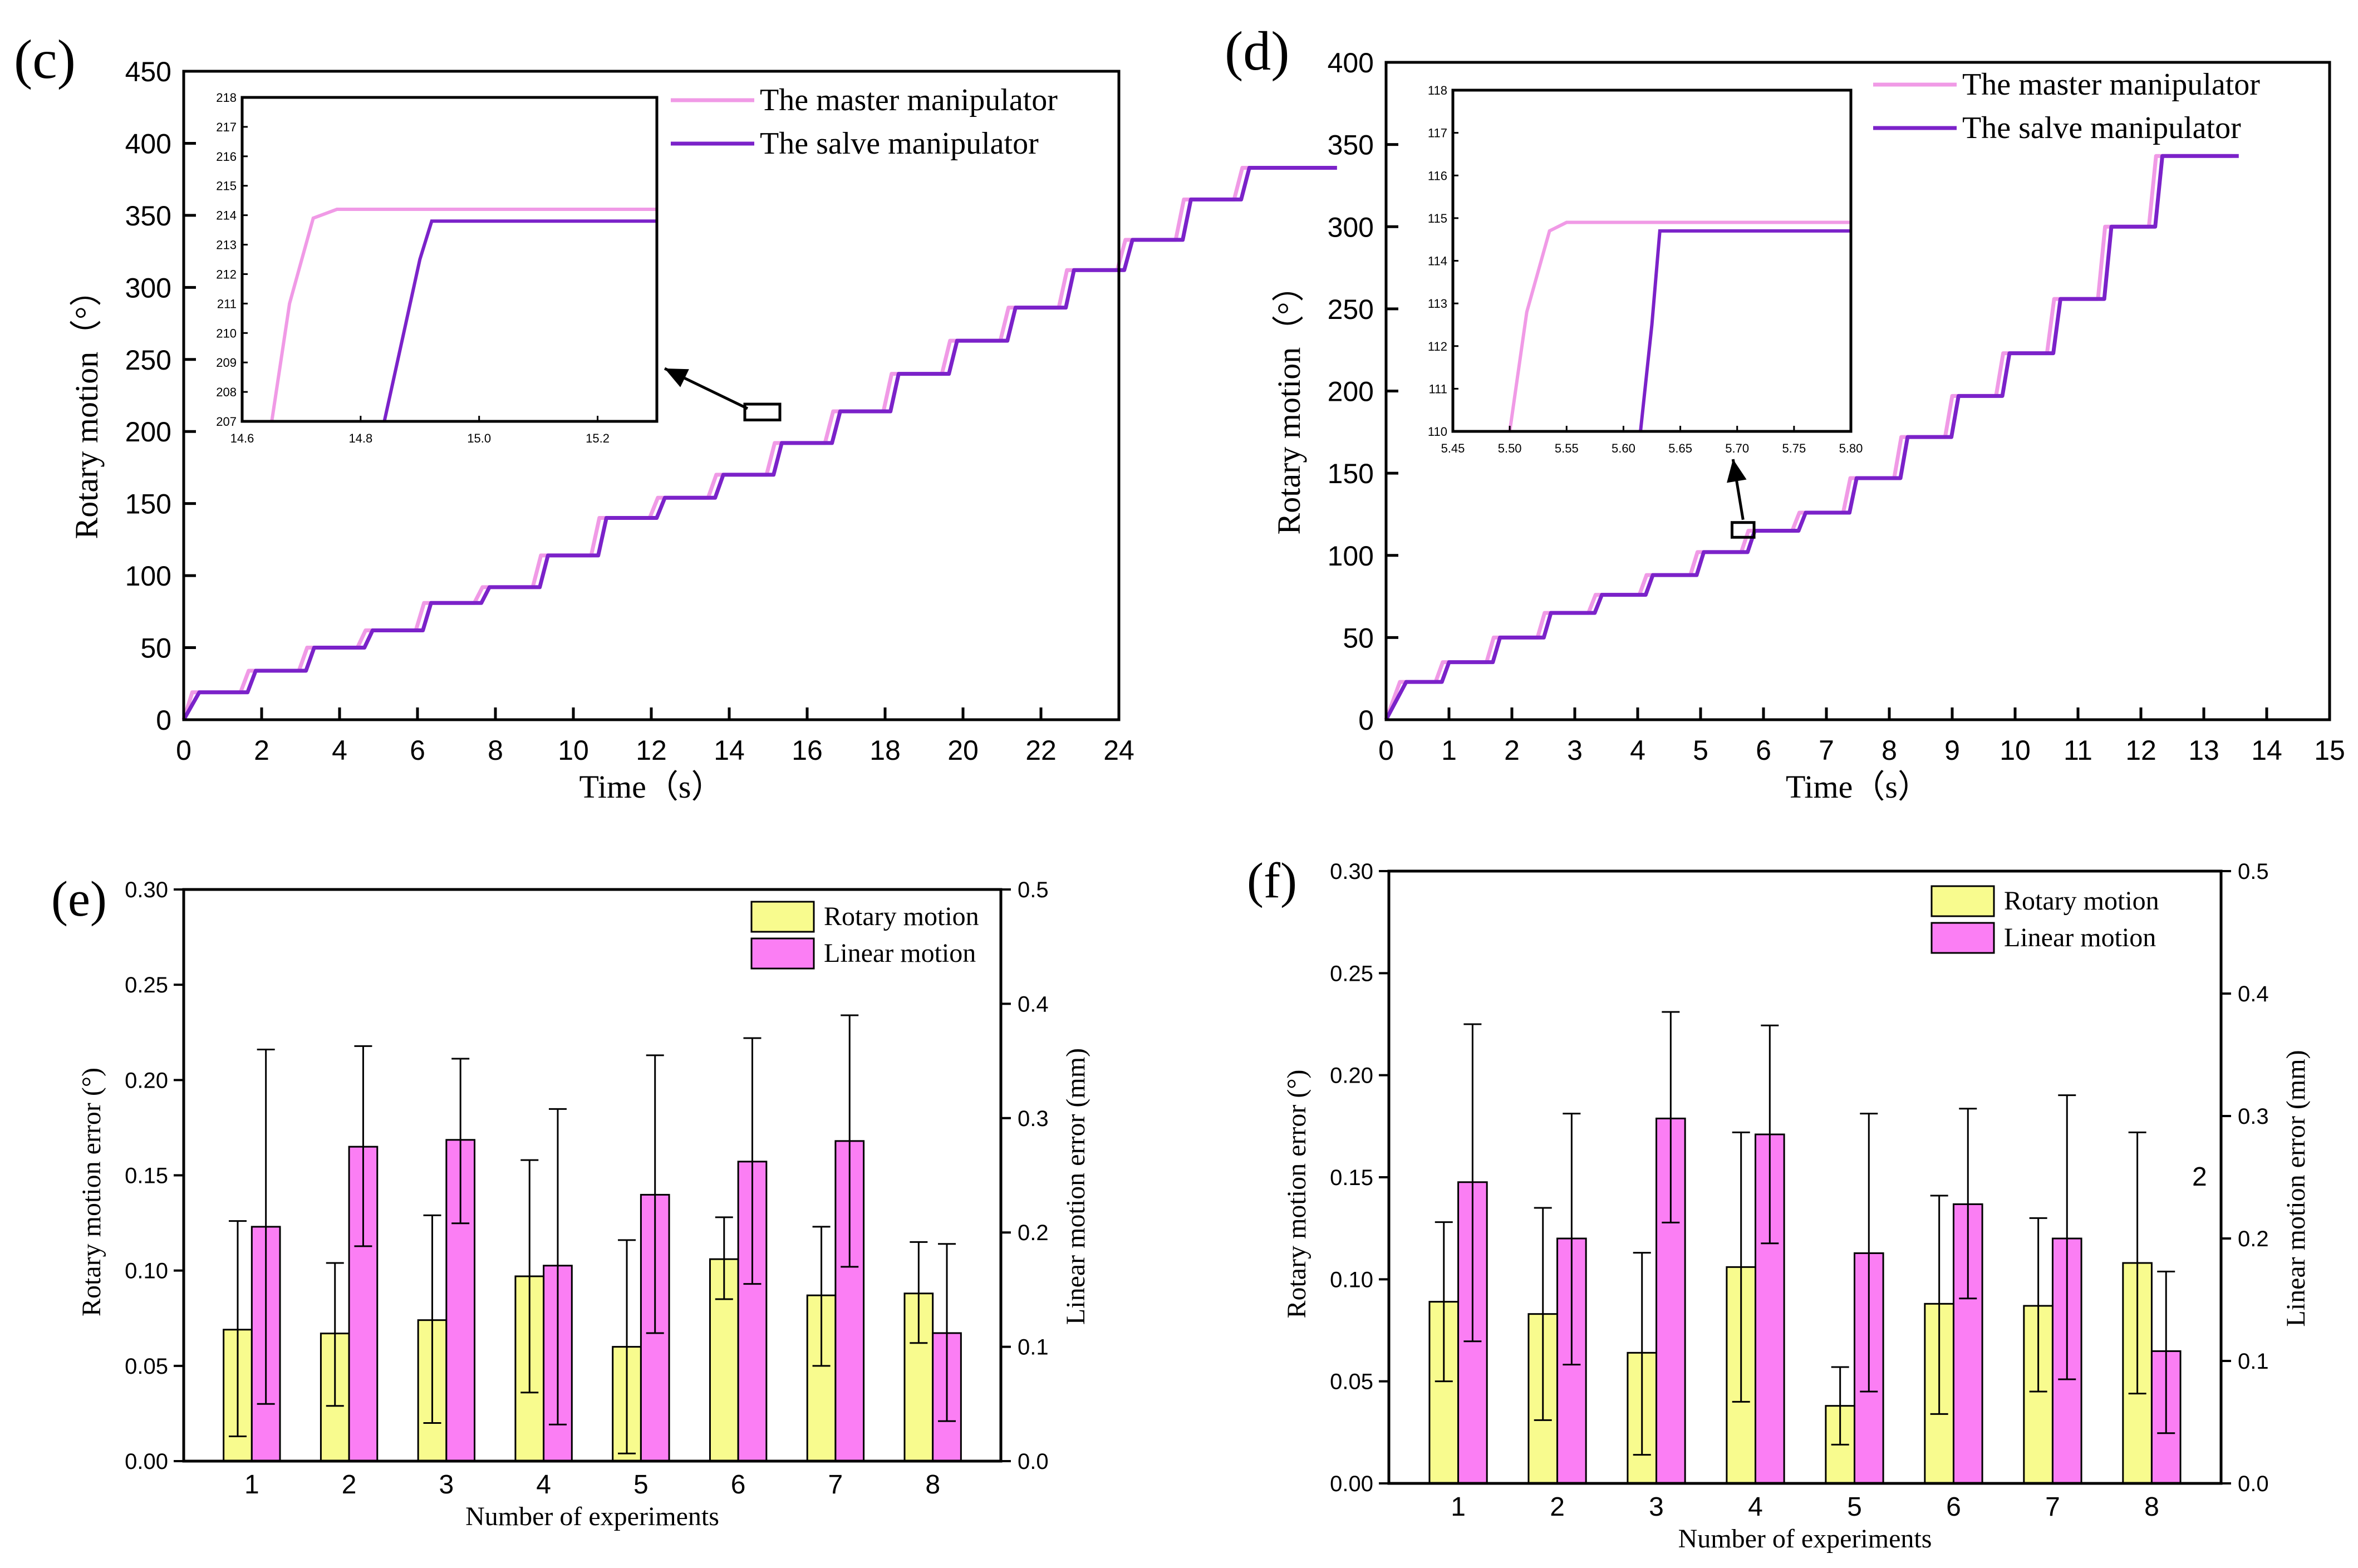 The image size is (2358, 1568). What do you see at coordinates (1351, 145) in the screenshot?
I see `y-tick-label: 350` at bounding box center [1351, 145].